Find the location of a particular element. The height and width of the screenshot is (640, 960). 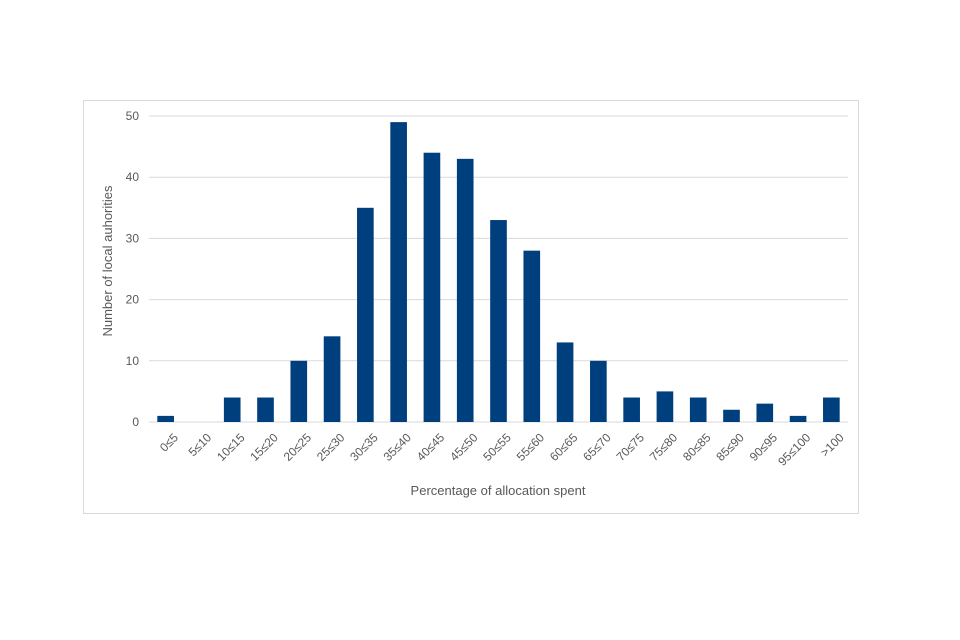

x-tick-label: 15≤20 is located at coordinates (264, 447).